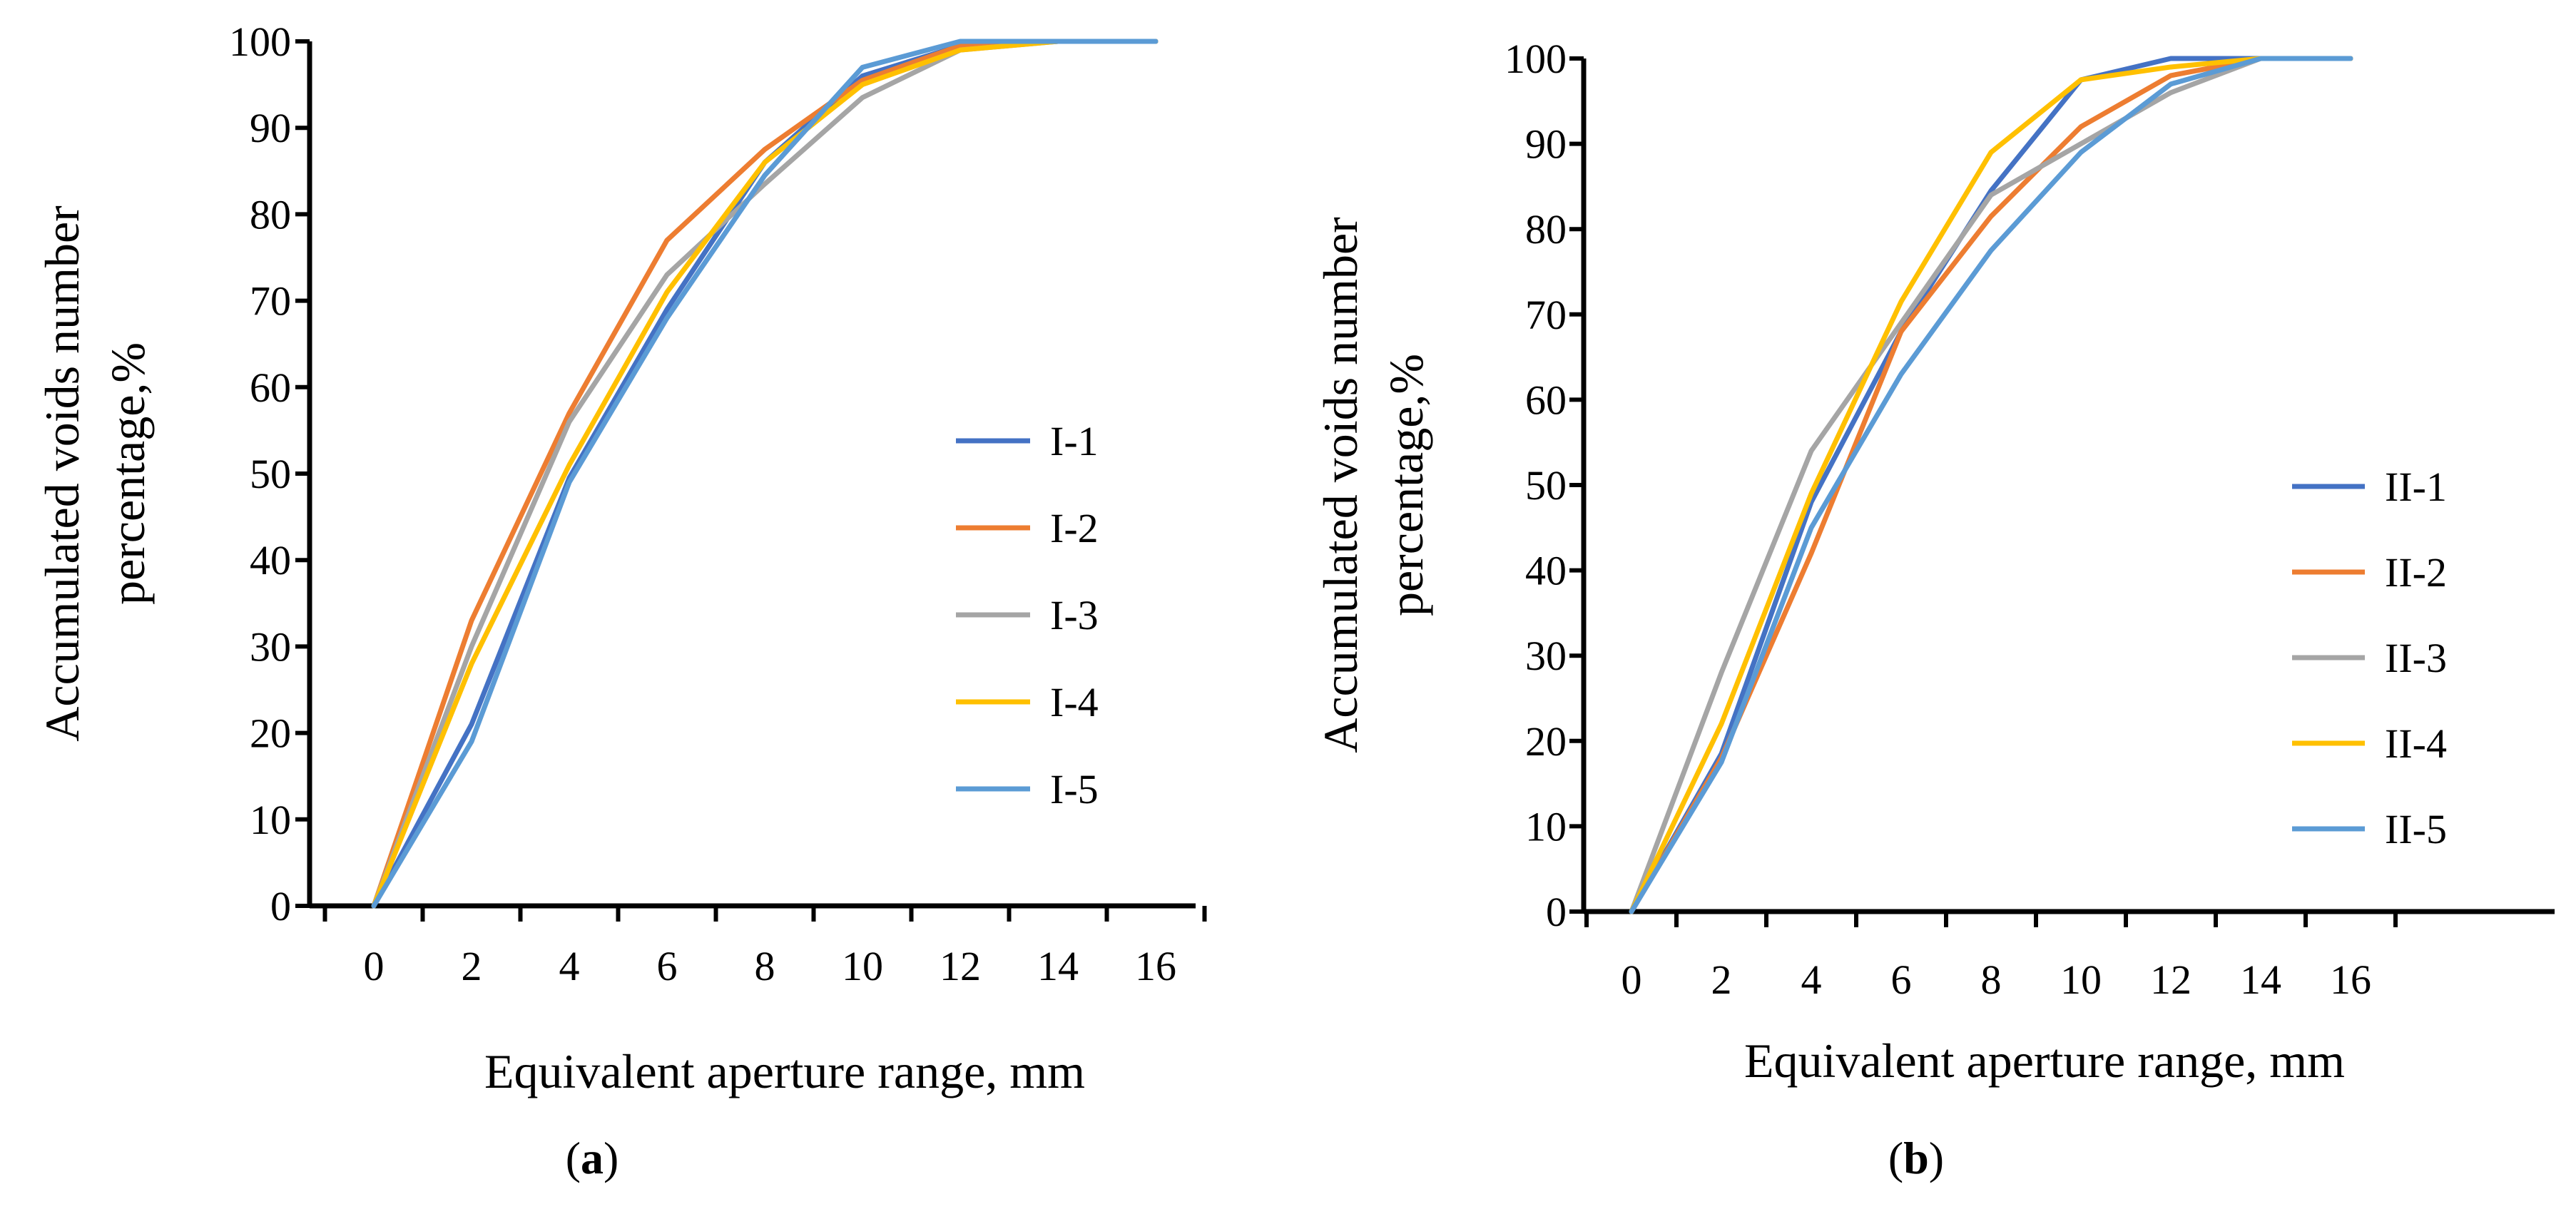  What do you see at coordinates (1074, 702) in the screenshot?
I see `legend-label: I-4` at bounding box center [1074, 702].